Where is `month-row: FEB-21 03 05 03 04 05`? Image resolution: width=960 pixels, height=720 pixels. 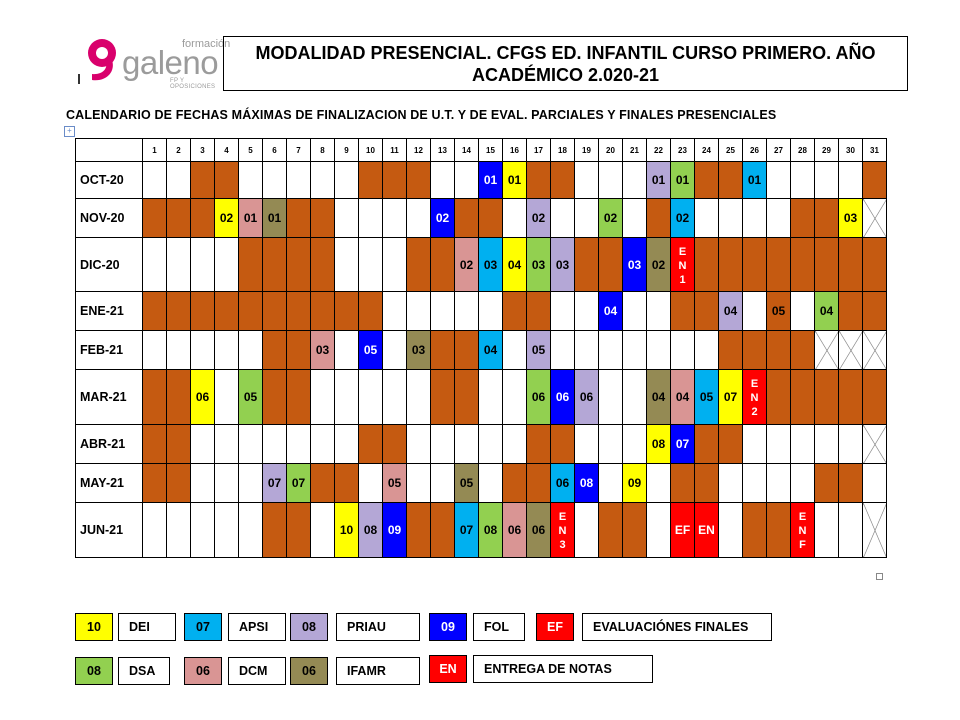 month-row: FEB-21 03 05 03 04 05 is located at coordinates (481, 350).